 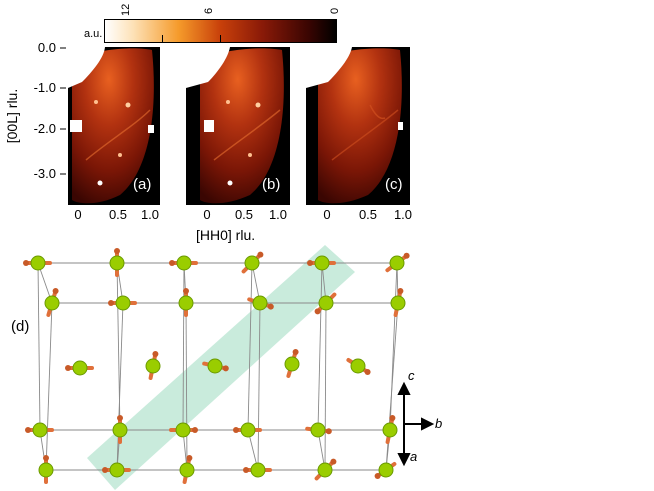 I want to click on y-tick-label: -1.0, so click(x=44, y=87).